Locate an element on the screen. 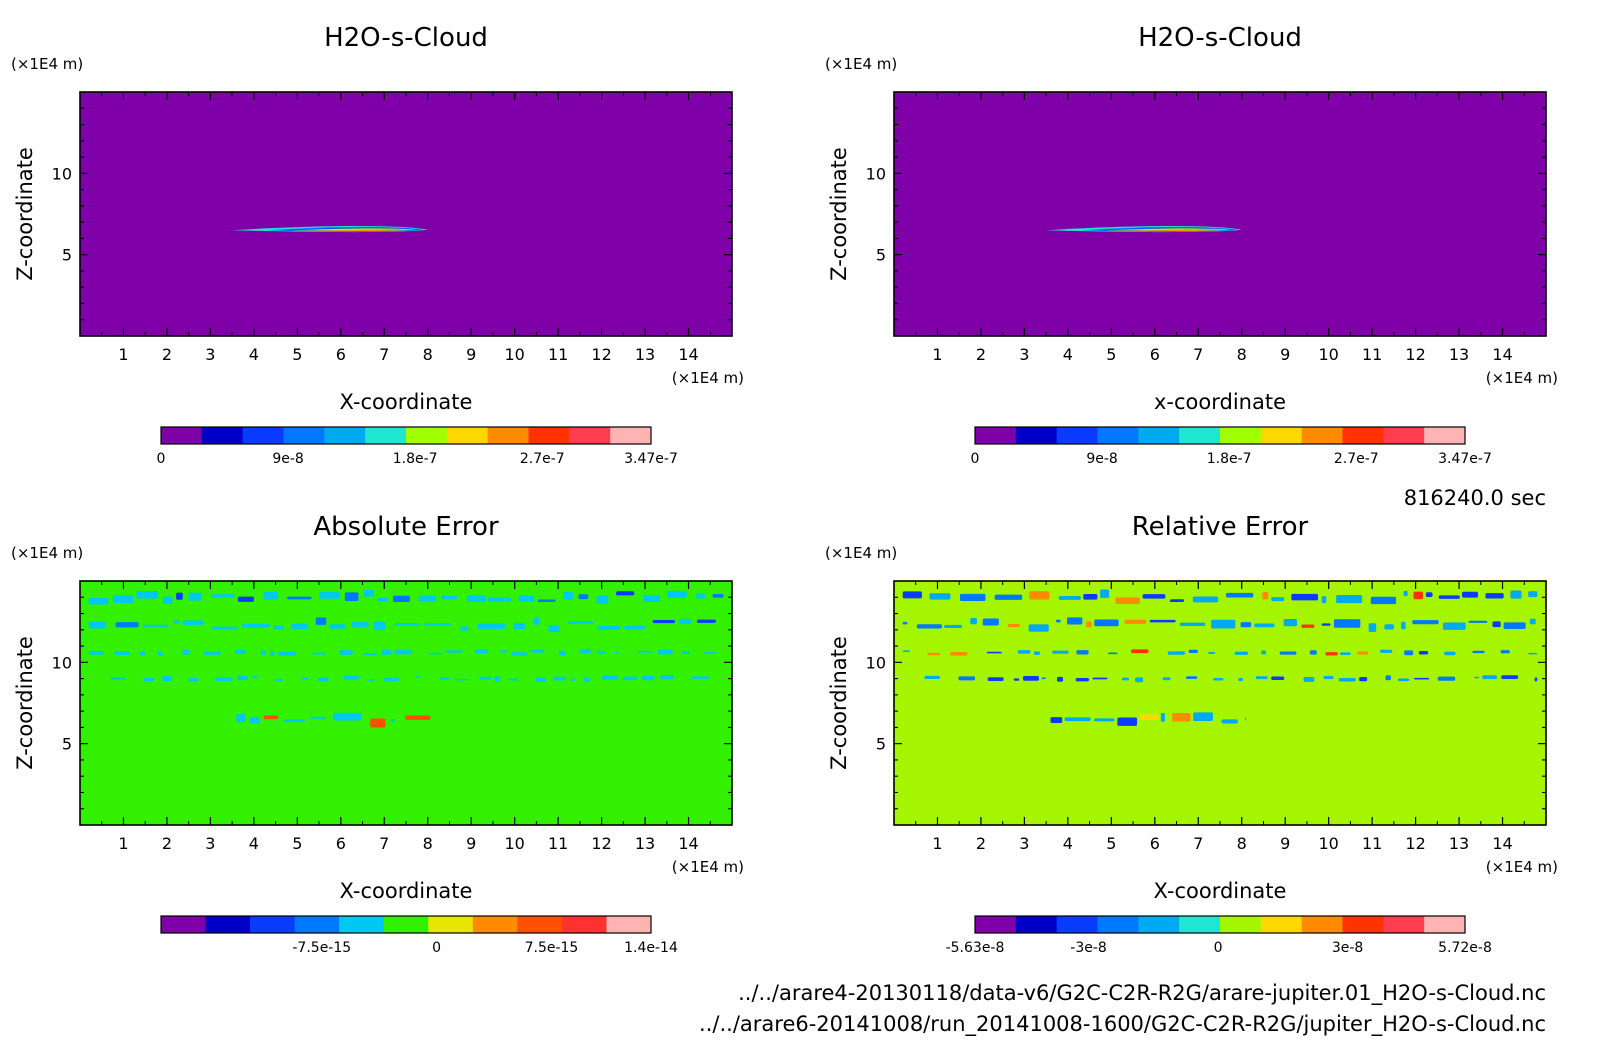 The width and height of the screenshot is (1604, 1054). x-tick-label: 14 is located at coordinates (688, 354).